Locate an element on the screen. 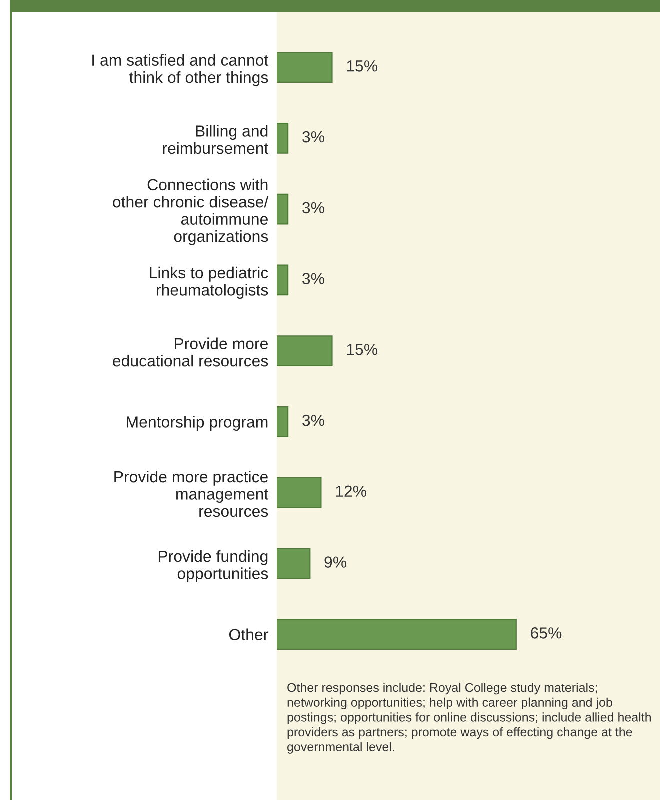  data-label: 12% is located at coordinates (351, 492).